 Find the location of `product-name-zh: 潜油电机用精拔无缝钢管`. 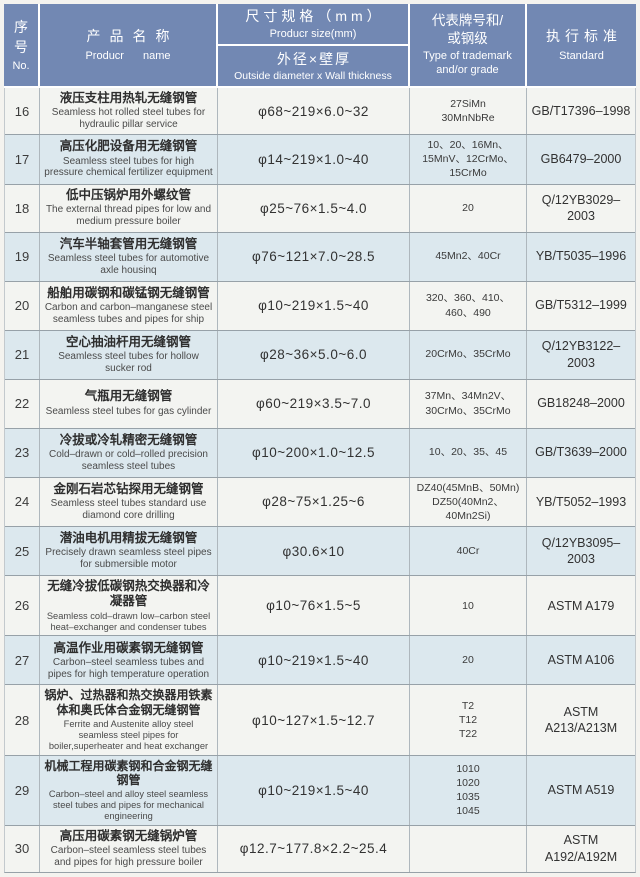

product-name-zh: 潜油电机用精拔无缝钢管 is located at coordinates (128, 538).